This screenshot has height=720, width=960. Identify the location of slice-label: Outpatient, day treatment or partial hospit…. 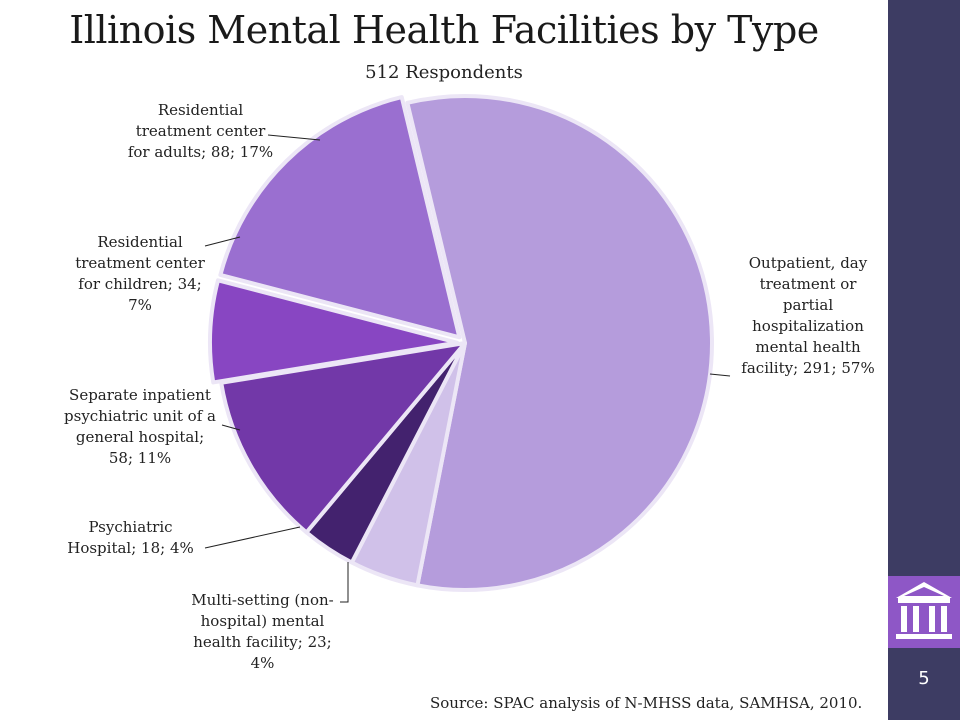
(808, 315).